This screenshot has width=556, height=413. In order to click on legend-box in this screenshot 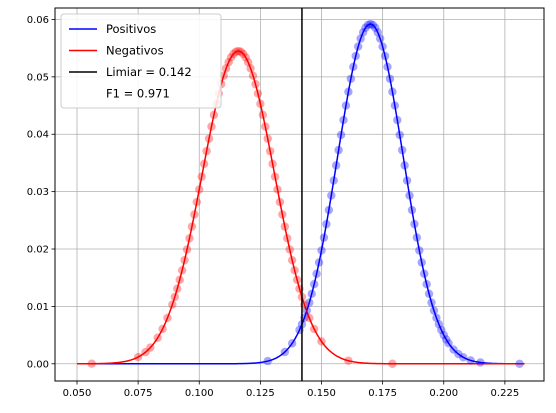, I will do `click(141, 61)`.